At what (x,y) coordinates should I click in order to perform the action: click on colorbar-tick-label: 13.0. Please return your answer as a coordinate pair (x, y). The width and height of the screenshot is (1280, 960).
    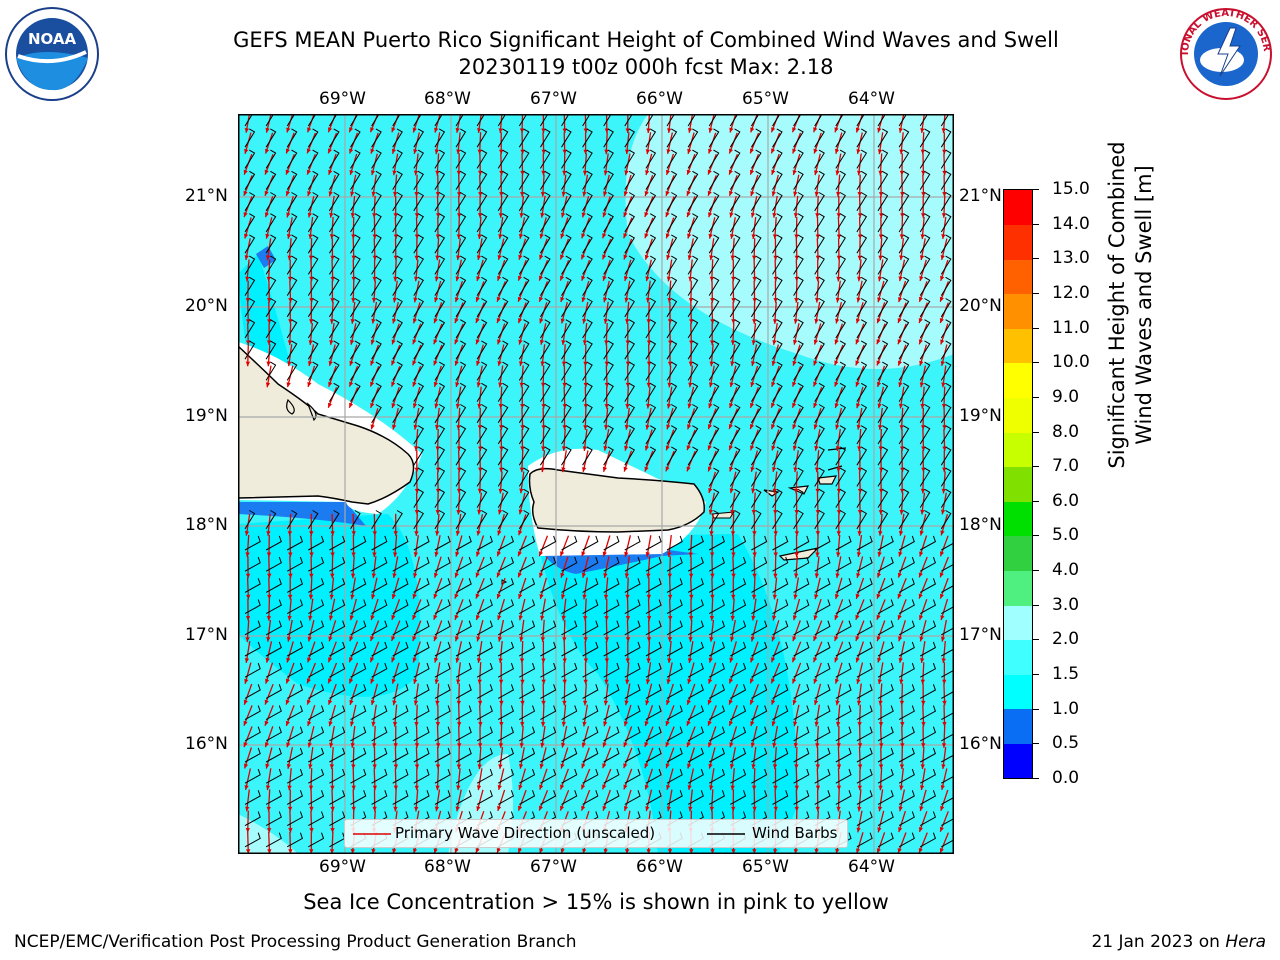
    Looking at the image, I should click on (1071, 258).